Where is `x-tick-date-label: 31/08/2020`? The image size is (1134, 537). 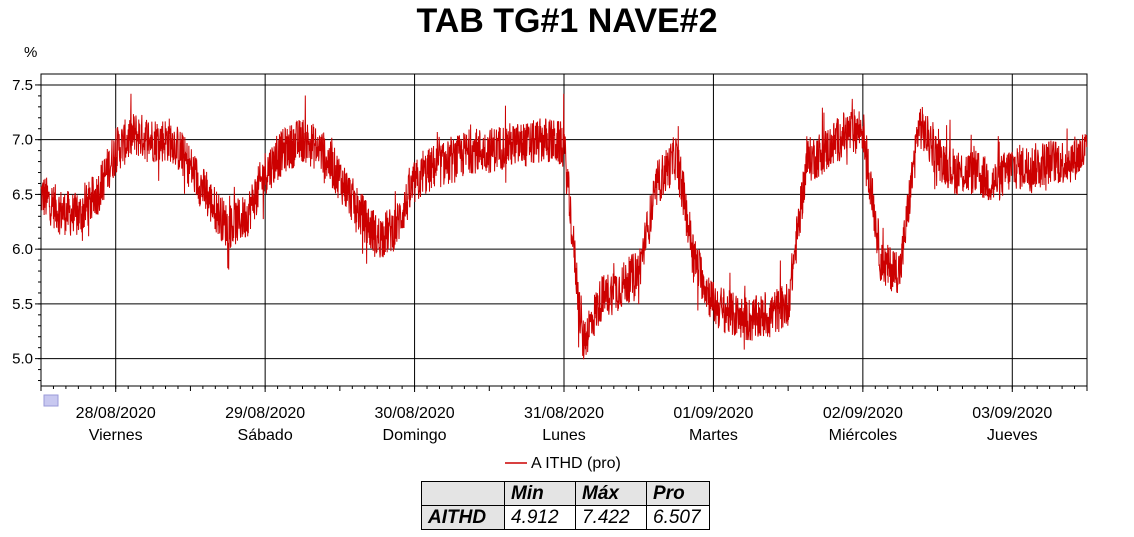
x-tick-date-label: 31/08/2020 is located at coordinates (564, 413).